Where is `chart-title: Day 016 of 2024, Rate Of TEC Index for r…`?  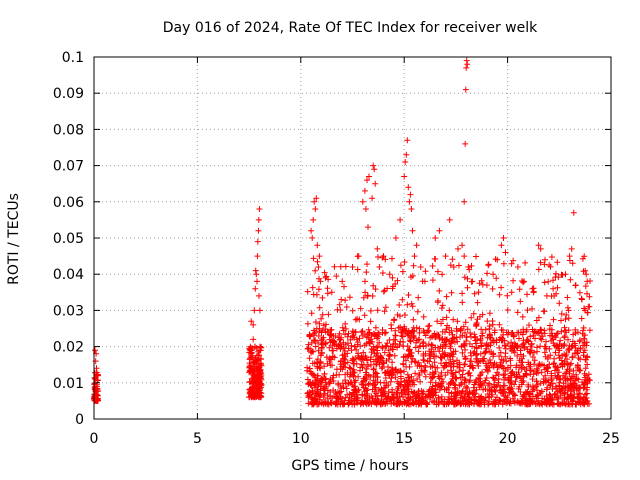 chart-title: Day 016 of 2024, Rate Of TEC Index for r… is located at coordinates (350, 28).